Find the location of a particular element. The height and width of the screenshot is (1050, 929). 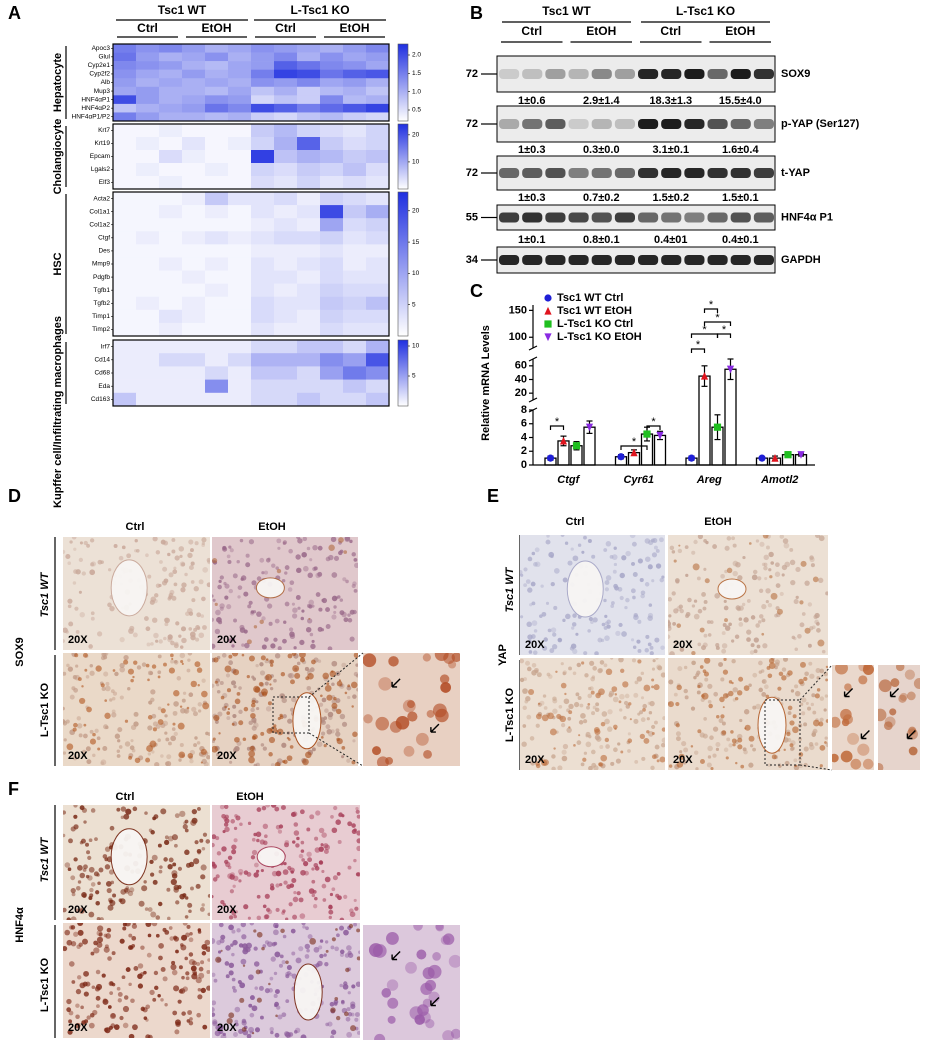

quantification: 0.4±0.1 is located at coordinates (740, 240).